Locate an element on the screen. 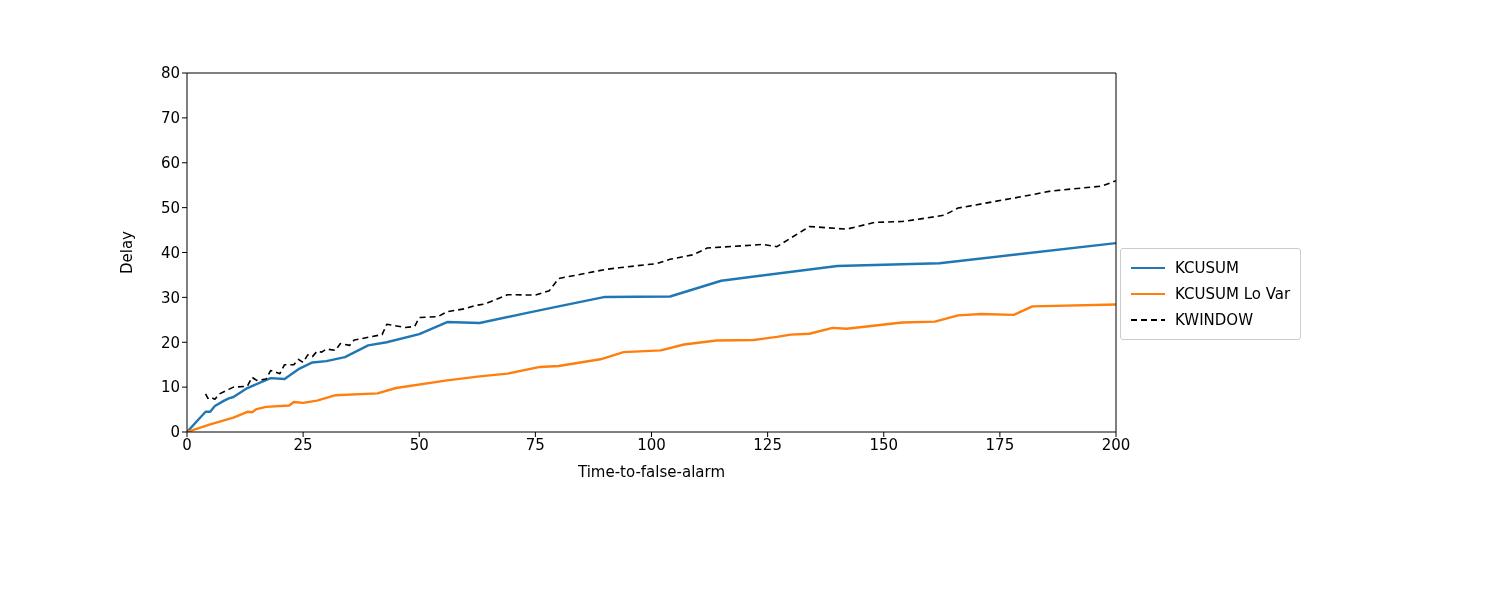  y-tick-label: 30 is located at coordinates (170, 297).